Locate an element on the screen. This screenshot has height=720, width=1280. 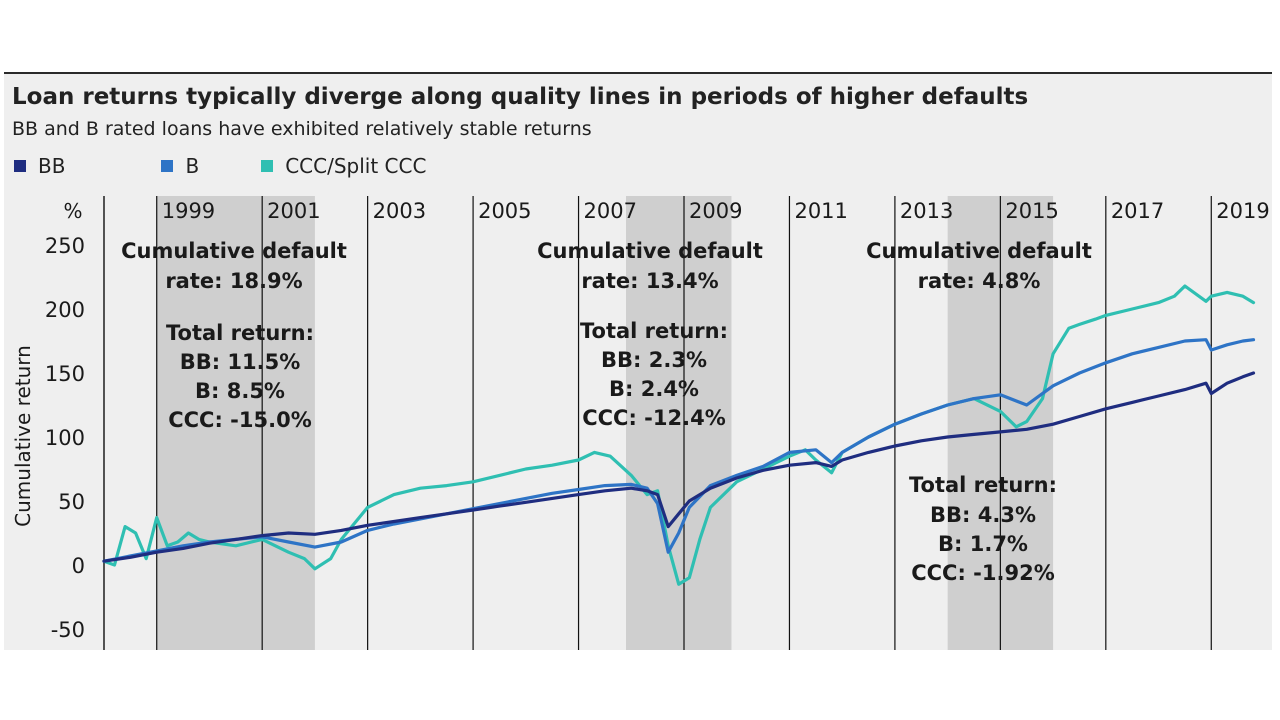
legend-swatch-bb is located at coordinates (20, 166).